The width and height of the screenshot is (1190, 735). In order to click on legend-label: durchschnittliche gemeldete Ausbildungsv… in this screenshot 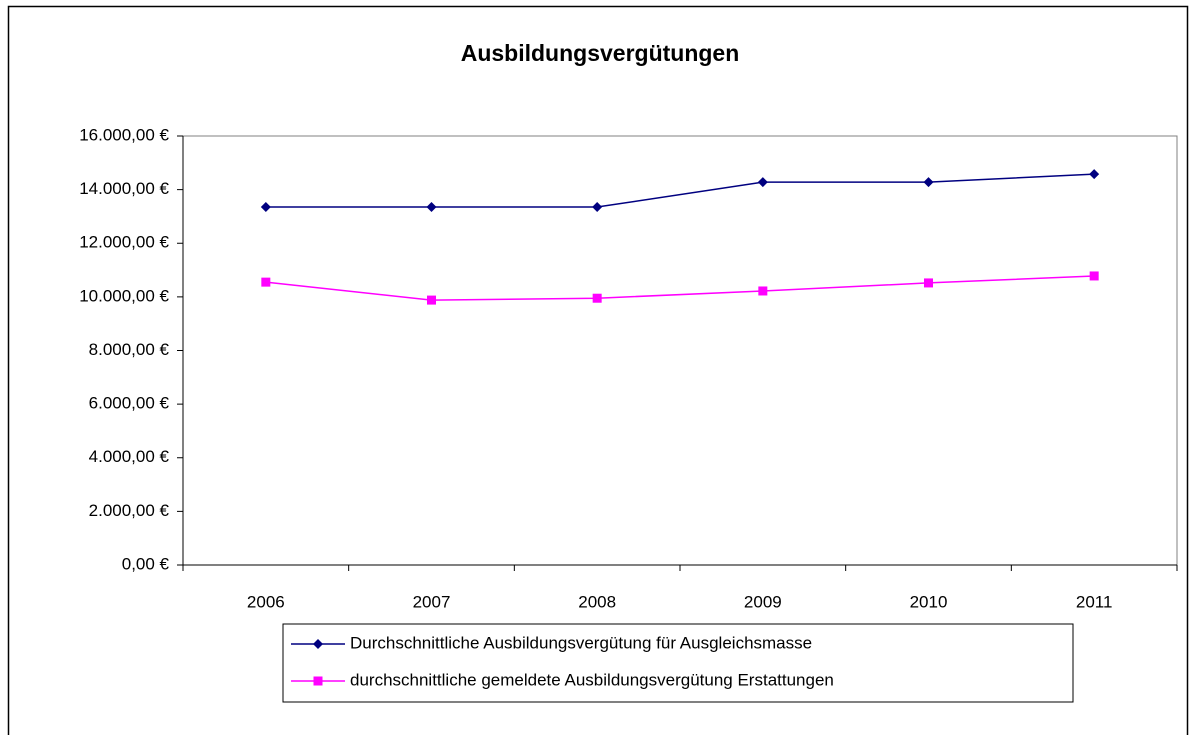, I will do `click(592, 679)`.